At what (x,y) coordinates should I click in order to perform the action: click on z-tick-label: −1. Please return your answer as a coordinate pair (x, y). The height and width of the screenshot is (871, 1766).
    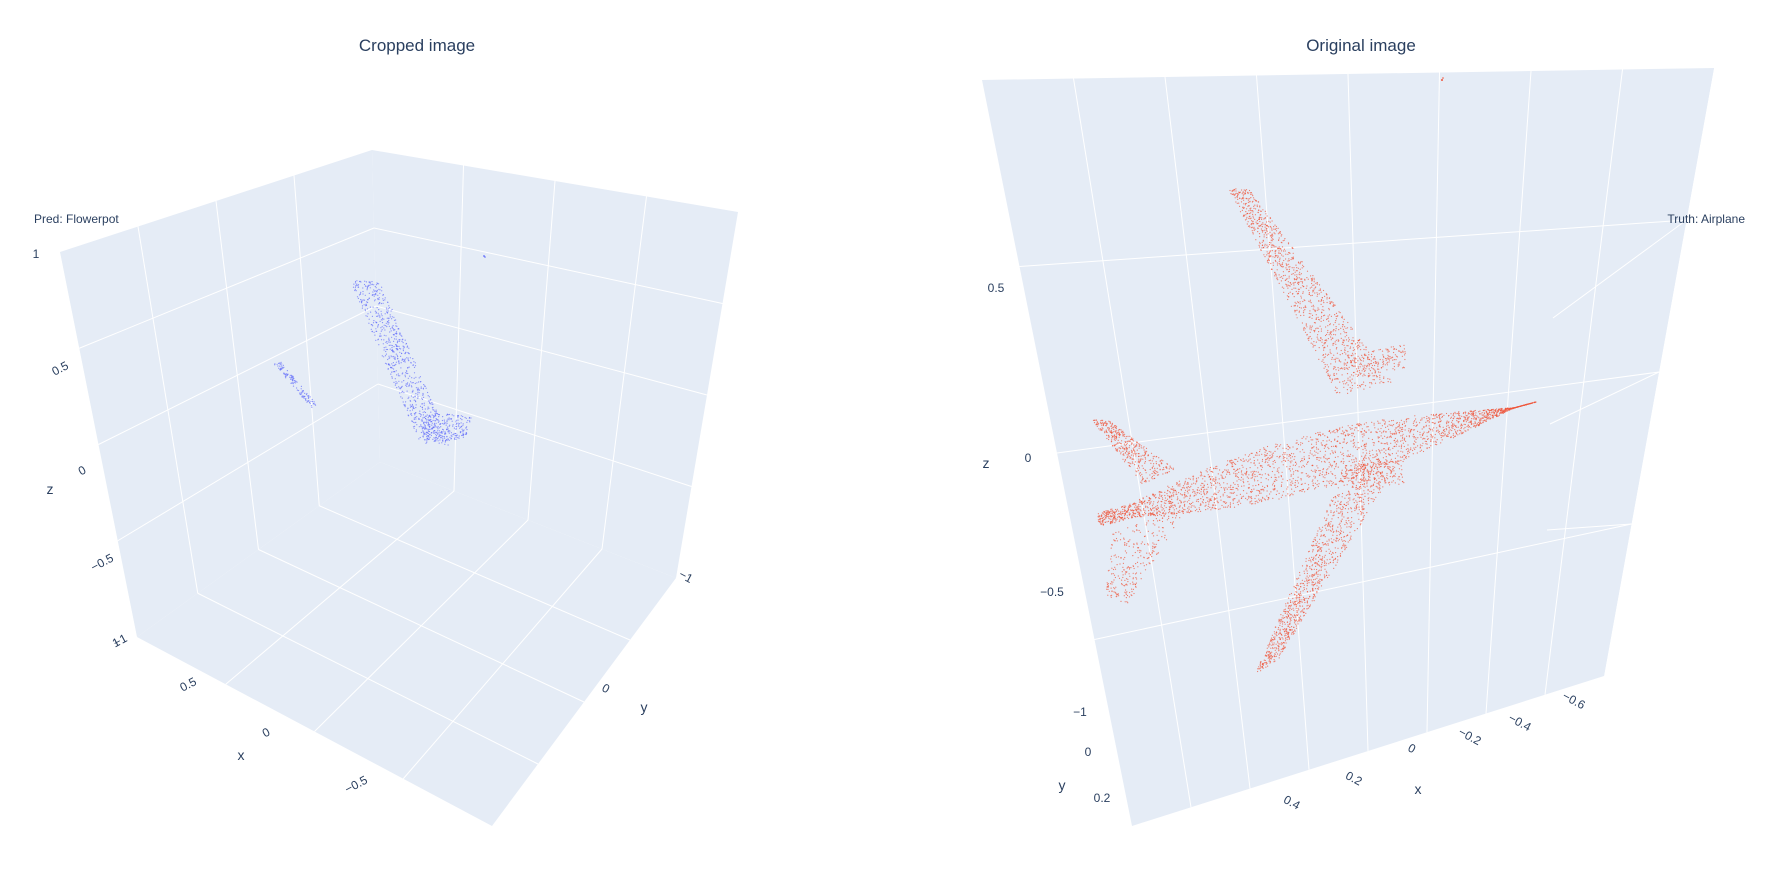
    Looking at the image, I should click on (120, 640).